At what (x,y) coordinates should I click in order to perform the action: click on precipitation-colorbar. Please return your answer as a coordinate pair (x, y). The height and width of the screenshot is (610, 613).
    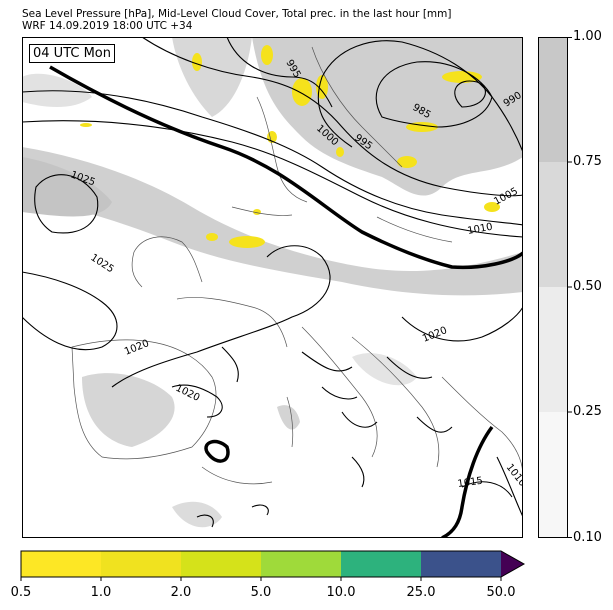
    Looking at the image, I should click on (273, 565).